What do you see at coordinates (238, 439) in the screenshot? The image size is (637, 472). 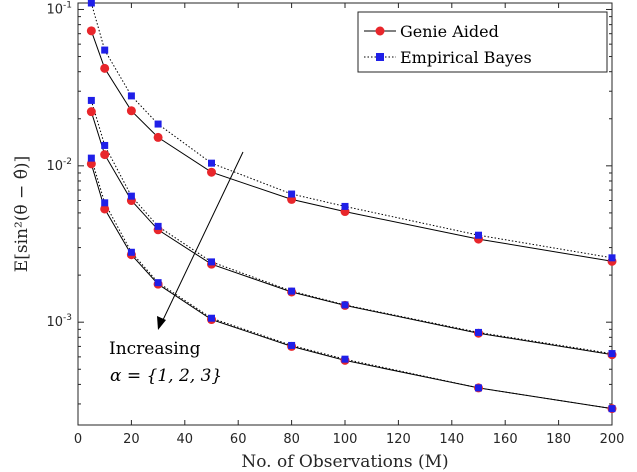 I see `x-tick-label: 60` at bounding box center [238, 439].